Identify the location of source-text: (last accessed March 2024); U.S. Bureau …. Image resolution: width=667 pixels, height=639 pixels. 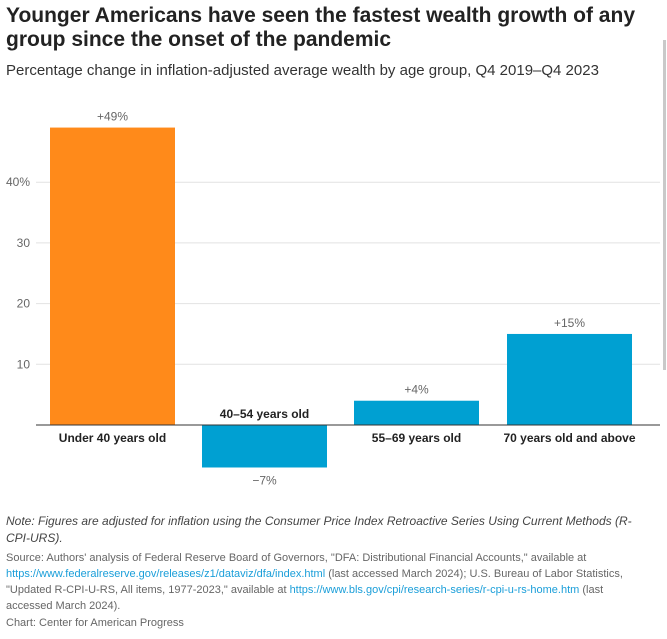
(314, 582).